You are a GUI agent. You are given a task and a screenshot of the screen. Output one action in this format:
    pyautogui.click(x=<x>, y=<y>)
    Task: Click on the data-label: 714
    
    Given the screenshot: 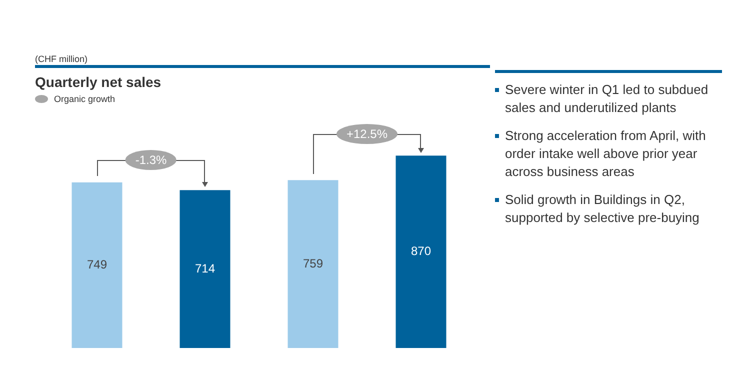 What is the action you would take?
    pyautogui.click(x=205, y=268)
    